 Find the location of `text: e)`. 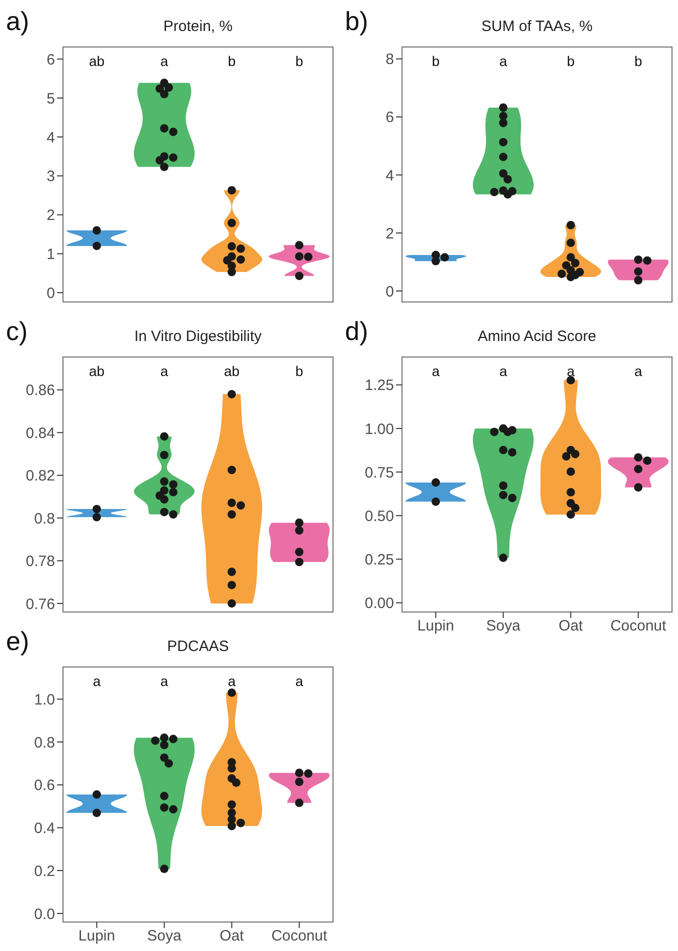

text: e) is located at coordinates (18, 641).